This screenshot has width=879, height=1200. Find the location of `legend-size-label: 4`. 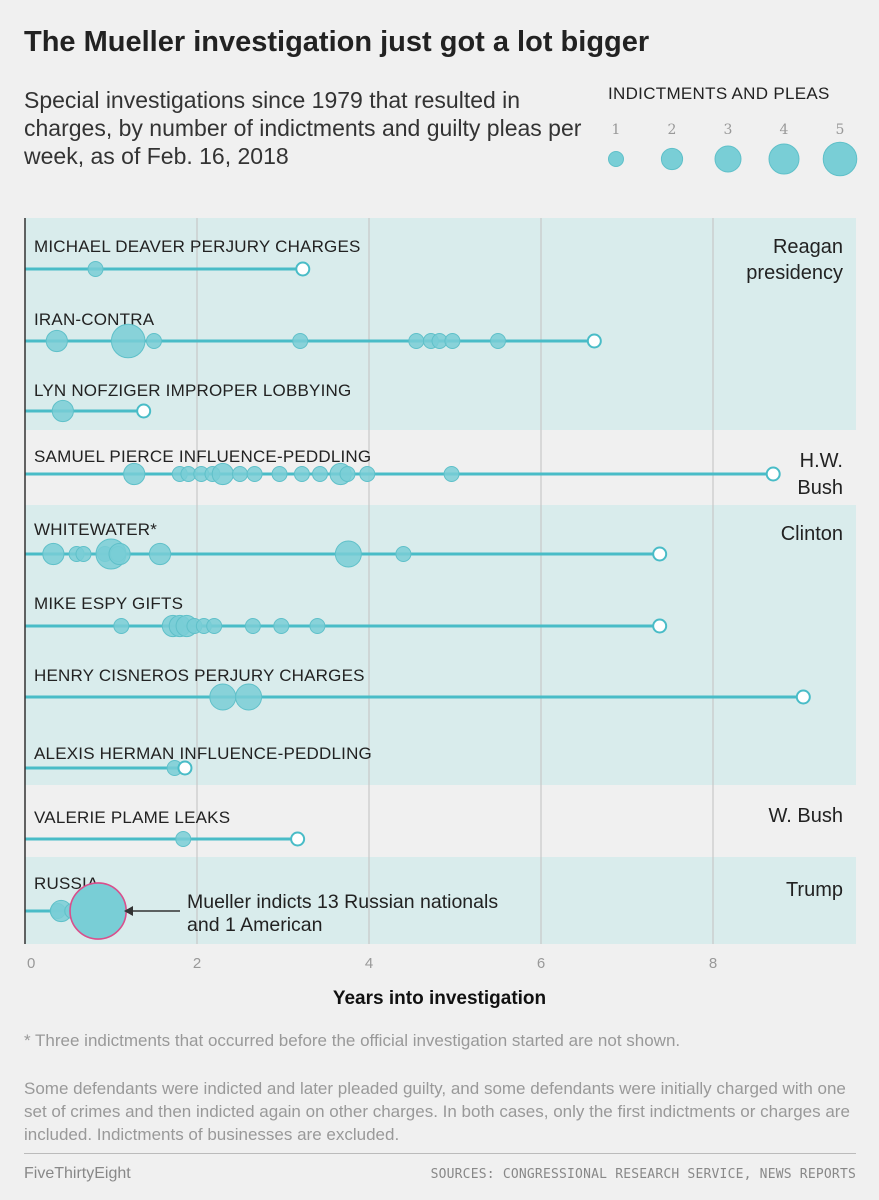

legend-size-label: 4 is located at coordinates (784, 130).